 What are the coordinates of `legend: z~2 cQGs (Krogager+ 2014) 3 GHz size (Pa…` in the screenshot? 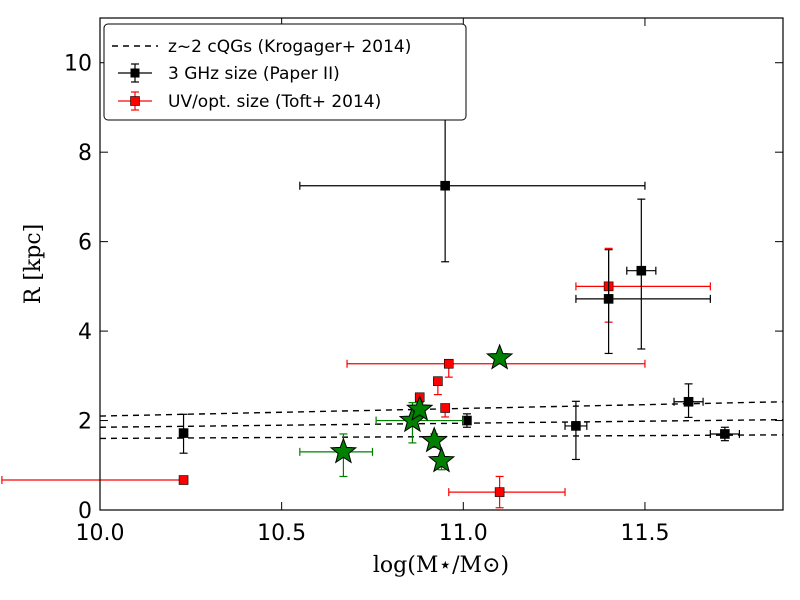 It's located at (285, 72).